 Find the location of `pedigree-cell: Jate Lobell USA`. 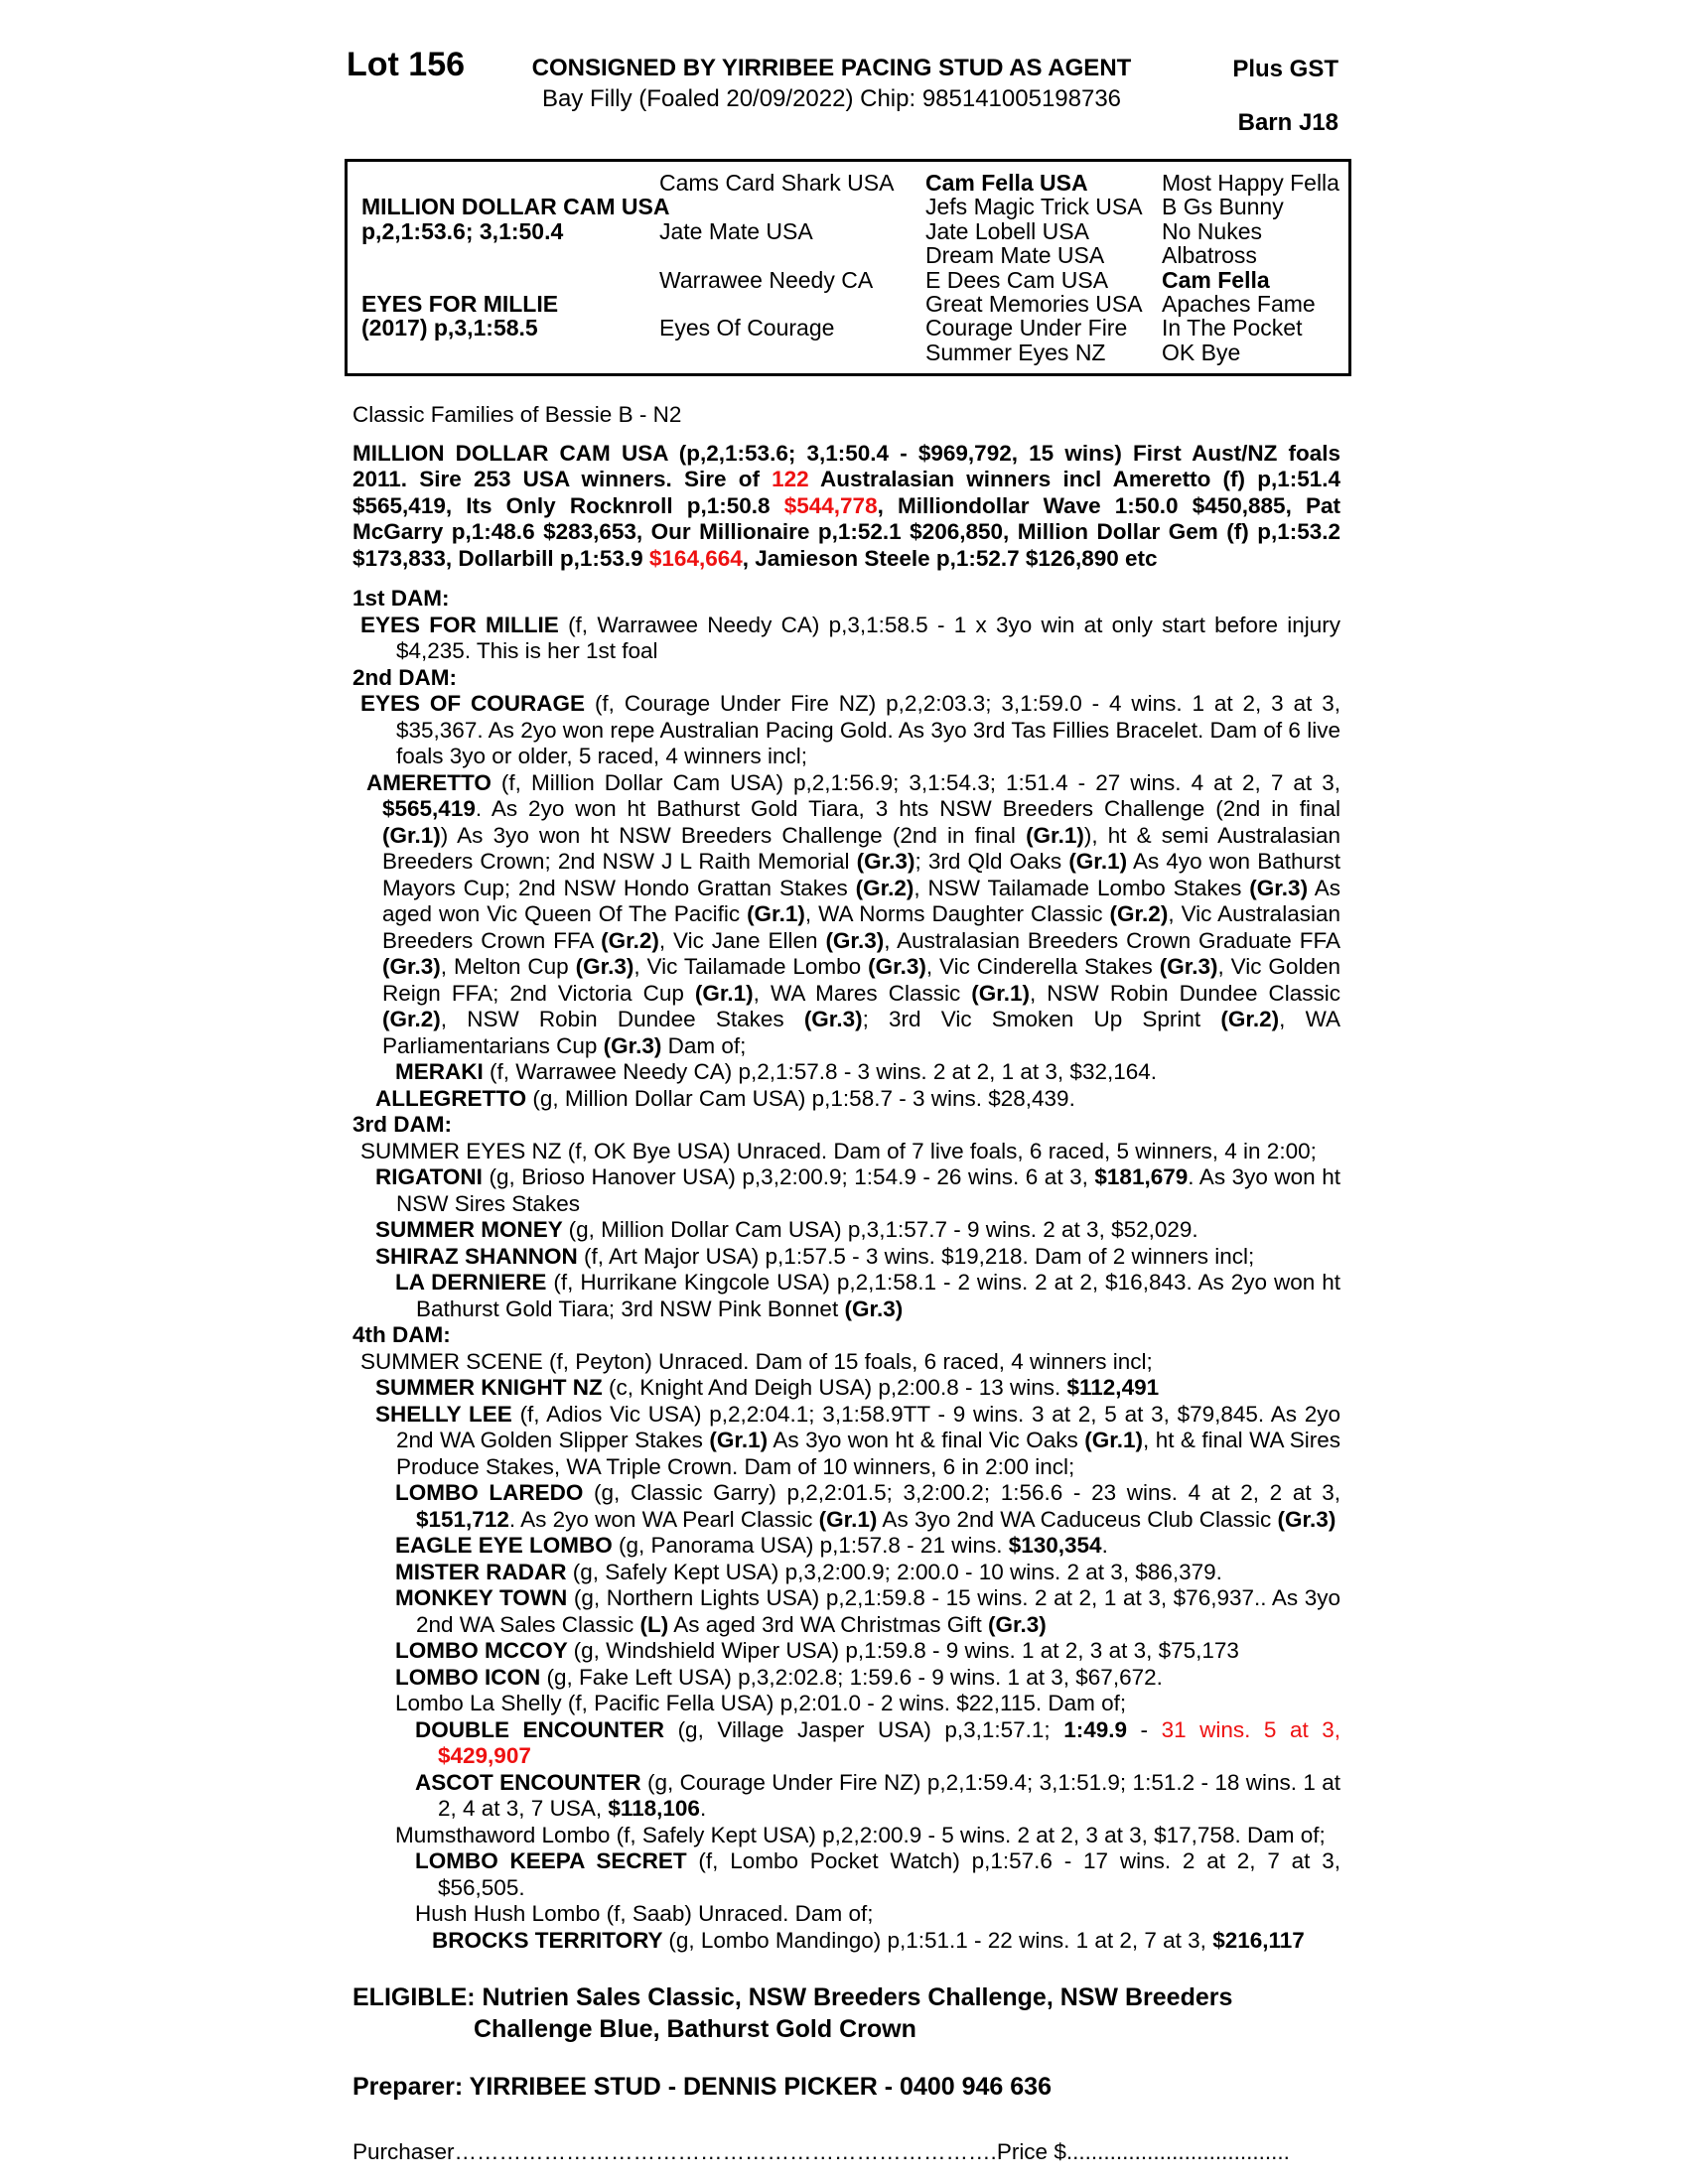

pedigree-cell: Jate Lobell USA is located at coordinates (1007, 230).